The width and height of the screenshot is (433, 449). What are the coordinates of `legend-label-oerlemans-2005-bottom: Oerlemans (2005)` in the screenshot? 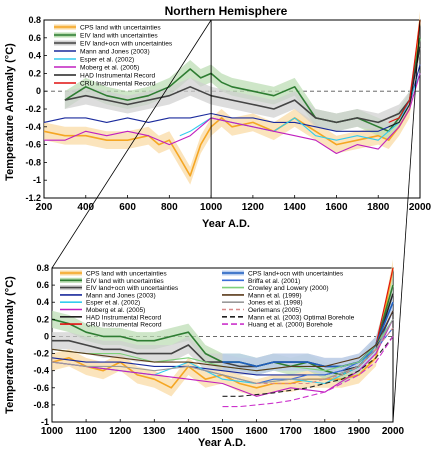 It's located at (274, 310).